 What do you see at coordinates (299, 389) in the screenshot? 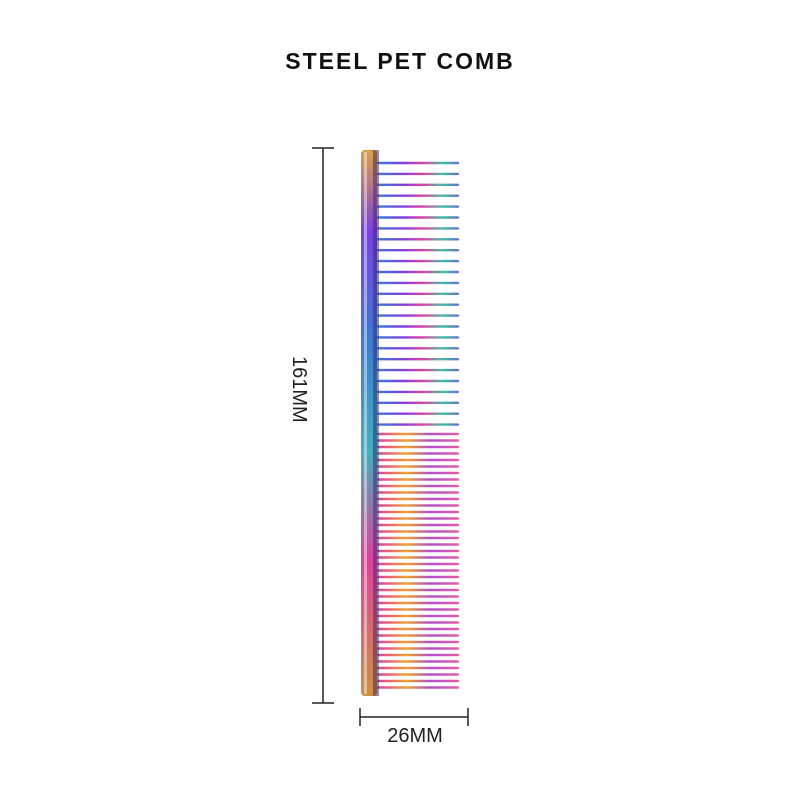
I see `height-dimension-label: 161MM` at bounding box center [299, 389].